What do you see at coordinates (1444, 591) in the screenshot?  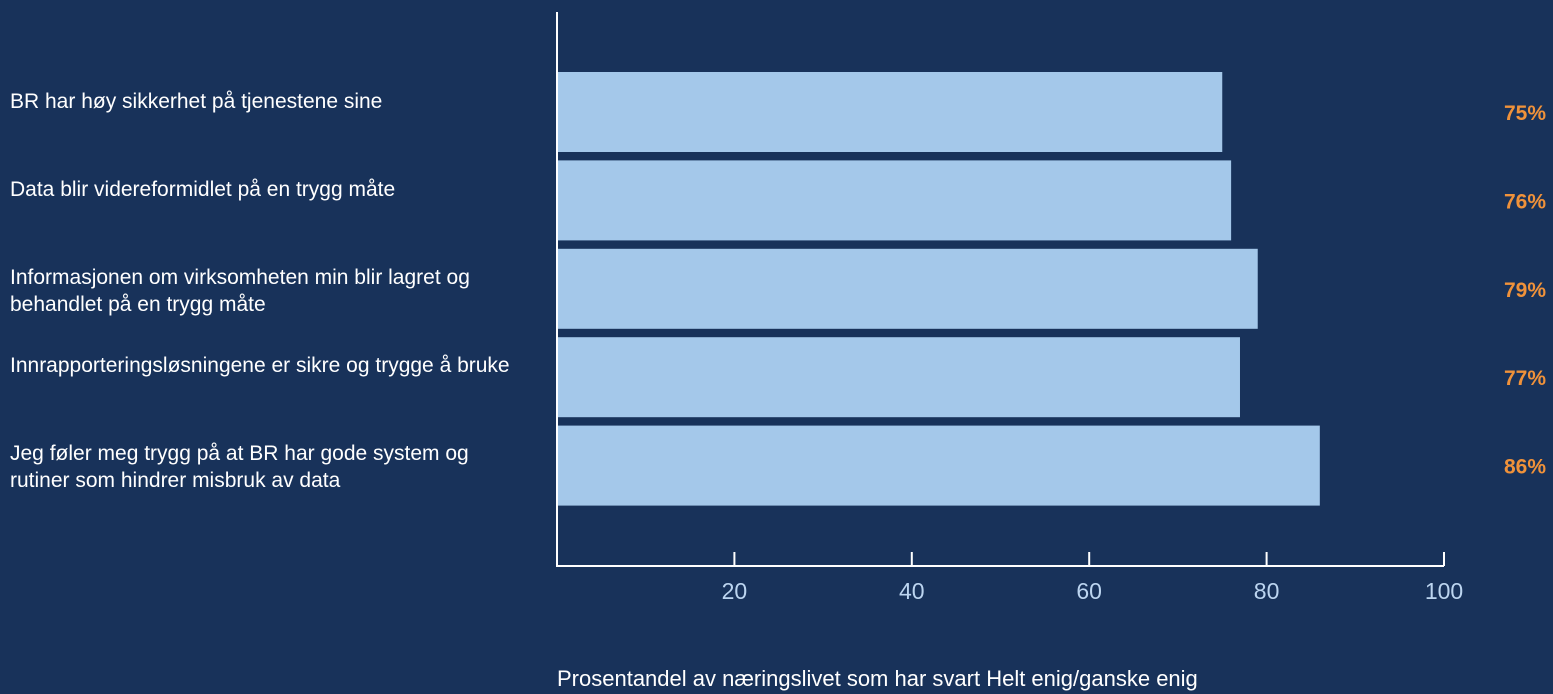 I see `x-tick-label: 100` at bounding box center [1444, 591].